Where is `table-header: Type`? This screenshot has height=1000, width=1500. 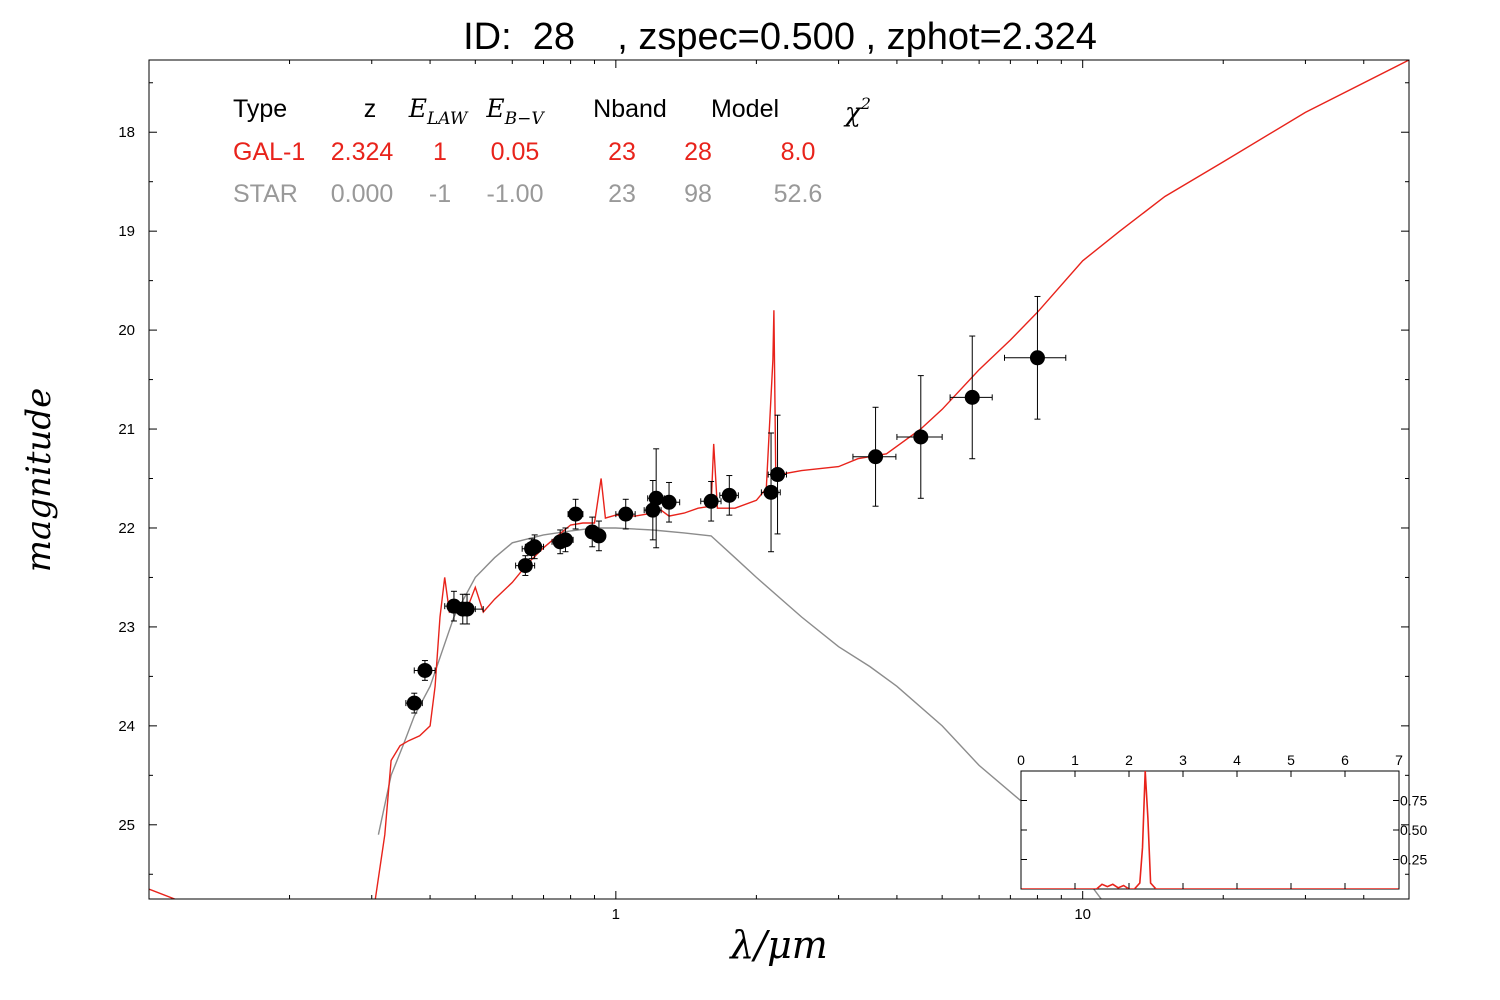
table-header: Type is located at coordinates (260, 109).